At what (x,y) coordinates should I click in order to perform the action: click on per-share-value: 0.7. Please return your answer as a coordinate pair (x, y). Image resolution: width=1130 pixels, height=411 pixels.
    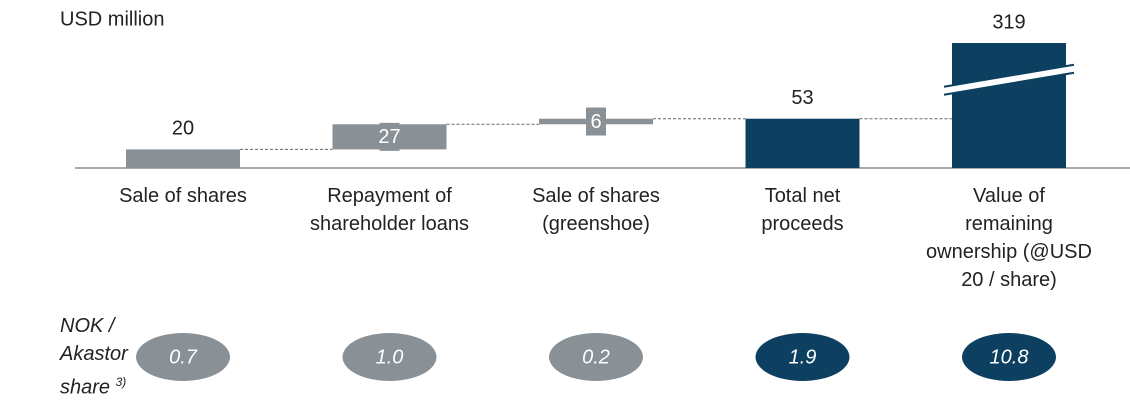
    Looking at the image, I should click on (183, 357).